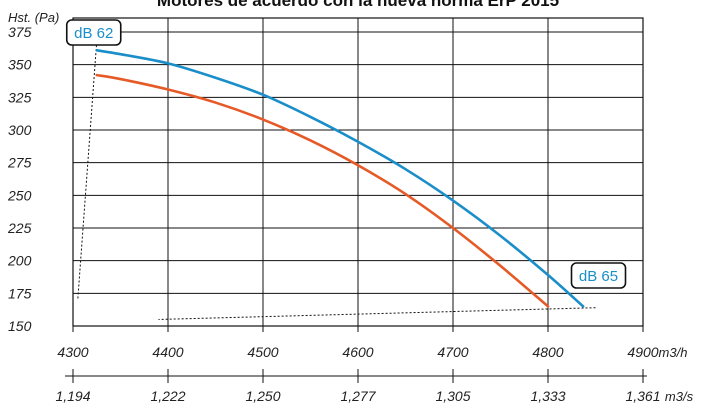 This screenshot has width=716, height=409. I want to click on y-ticks: 150 175 200 225 250 275 300 325 350 375, so click(19, 179).